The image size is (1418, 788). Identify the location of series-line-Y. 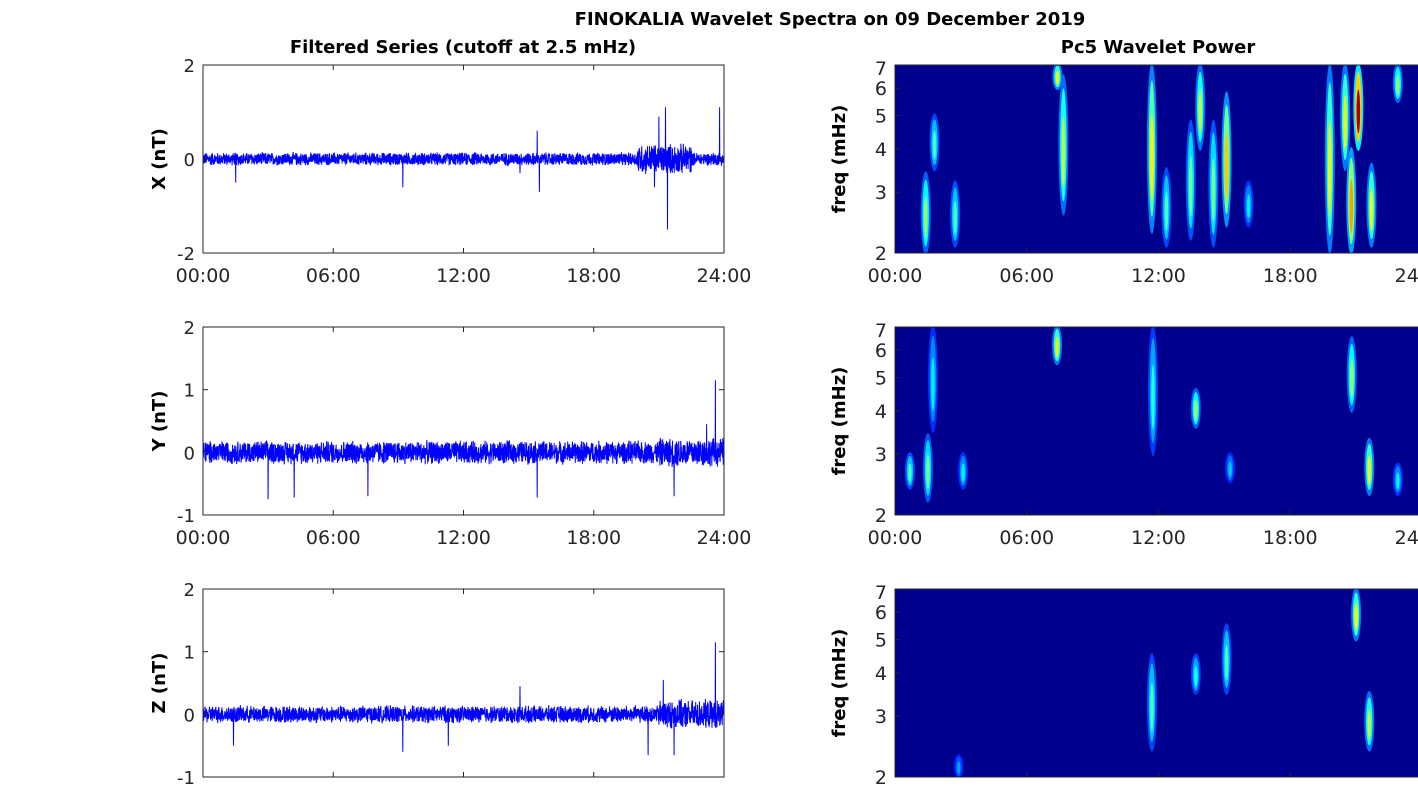
(463, 440).